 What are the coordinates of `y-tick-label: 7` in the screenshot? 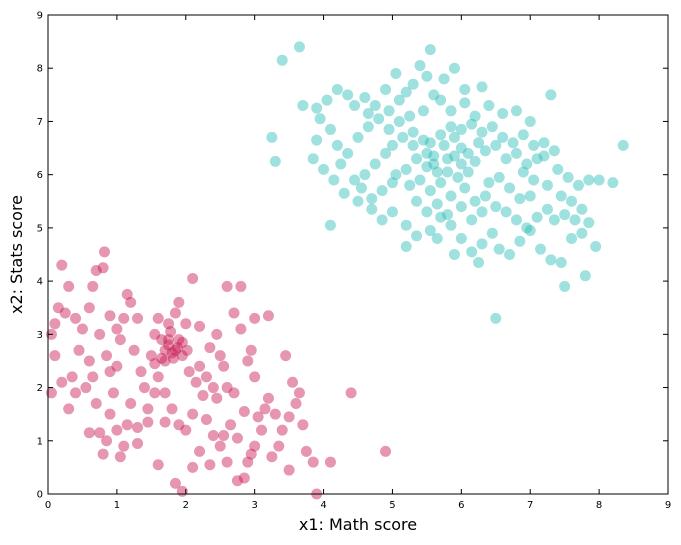 It's located at (40, 122).